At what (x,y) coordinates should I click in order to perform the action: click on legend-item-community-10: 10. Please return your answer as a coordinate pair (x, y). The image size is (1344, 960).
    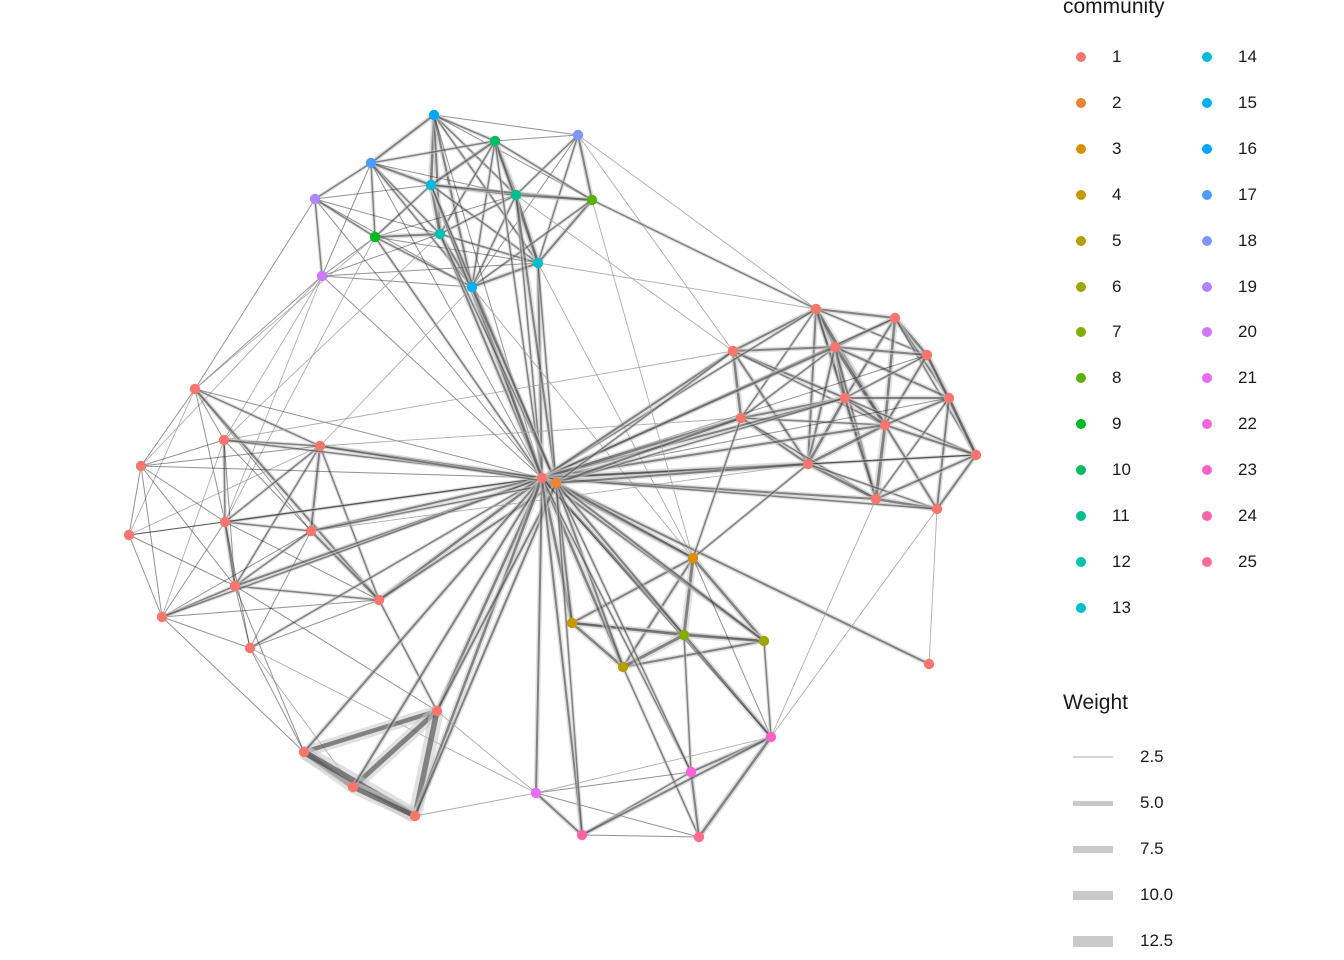
    Looking at the image, I should click on (1103, 470).